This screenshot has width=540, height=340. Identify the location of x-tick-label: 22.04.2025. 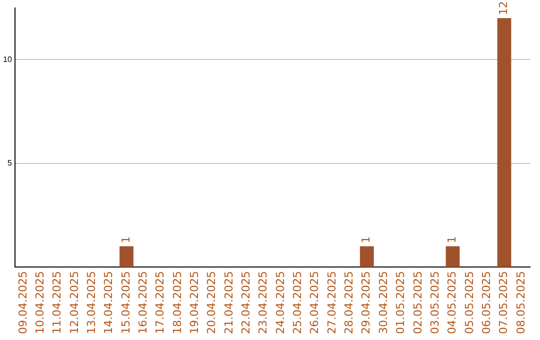
(246, 302).